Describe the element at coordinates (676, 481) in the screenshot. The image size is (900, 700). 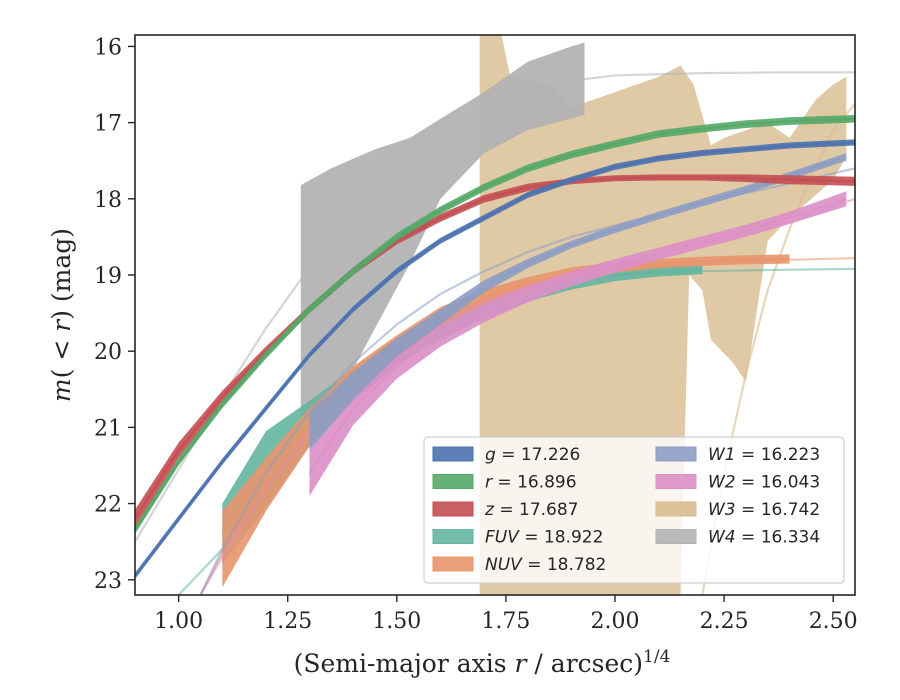
I see `legend-swatch-w2` at that location.